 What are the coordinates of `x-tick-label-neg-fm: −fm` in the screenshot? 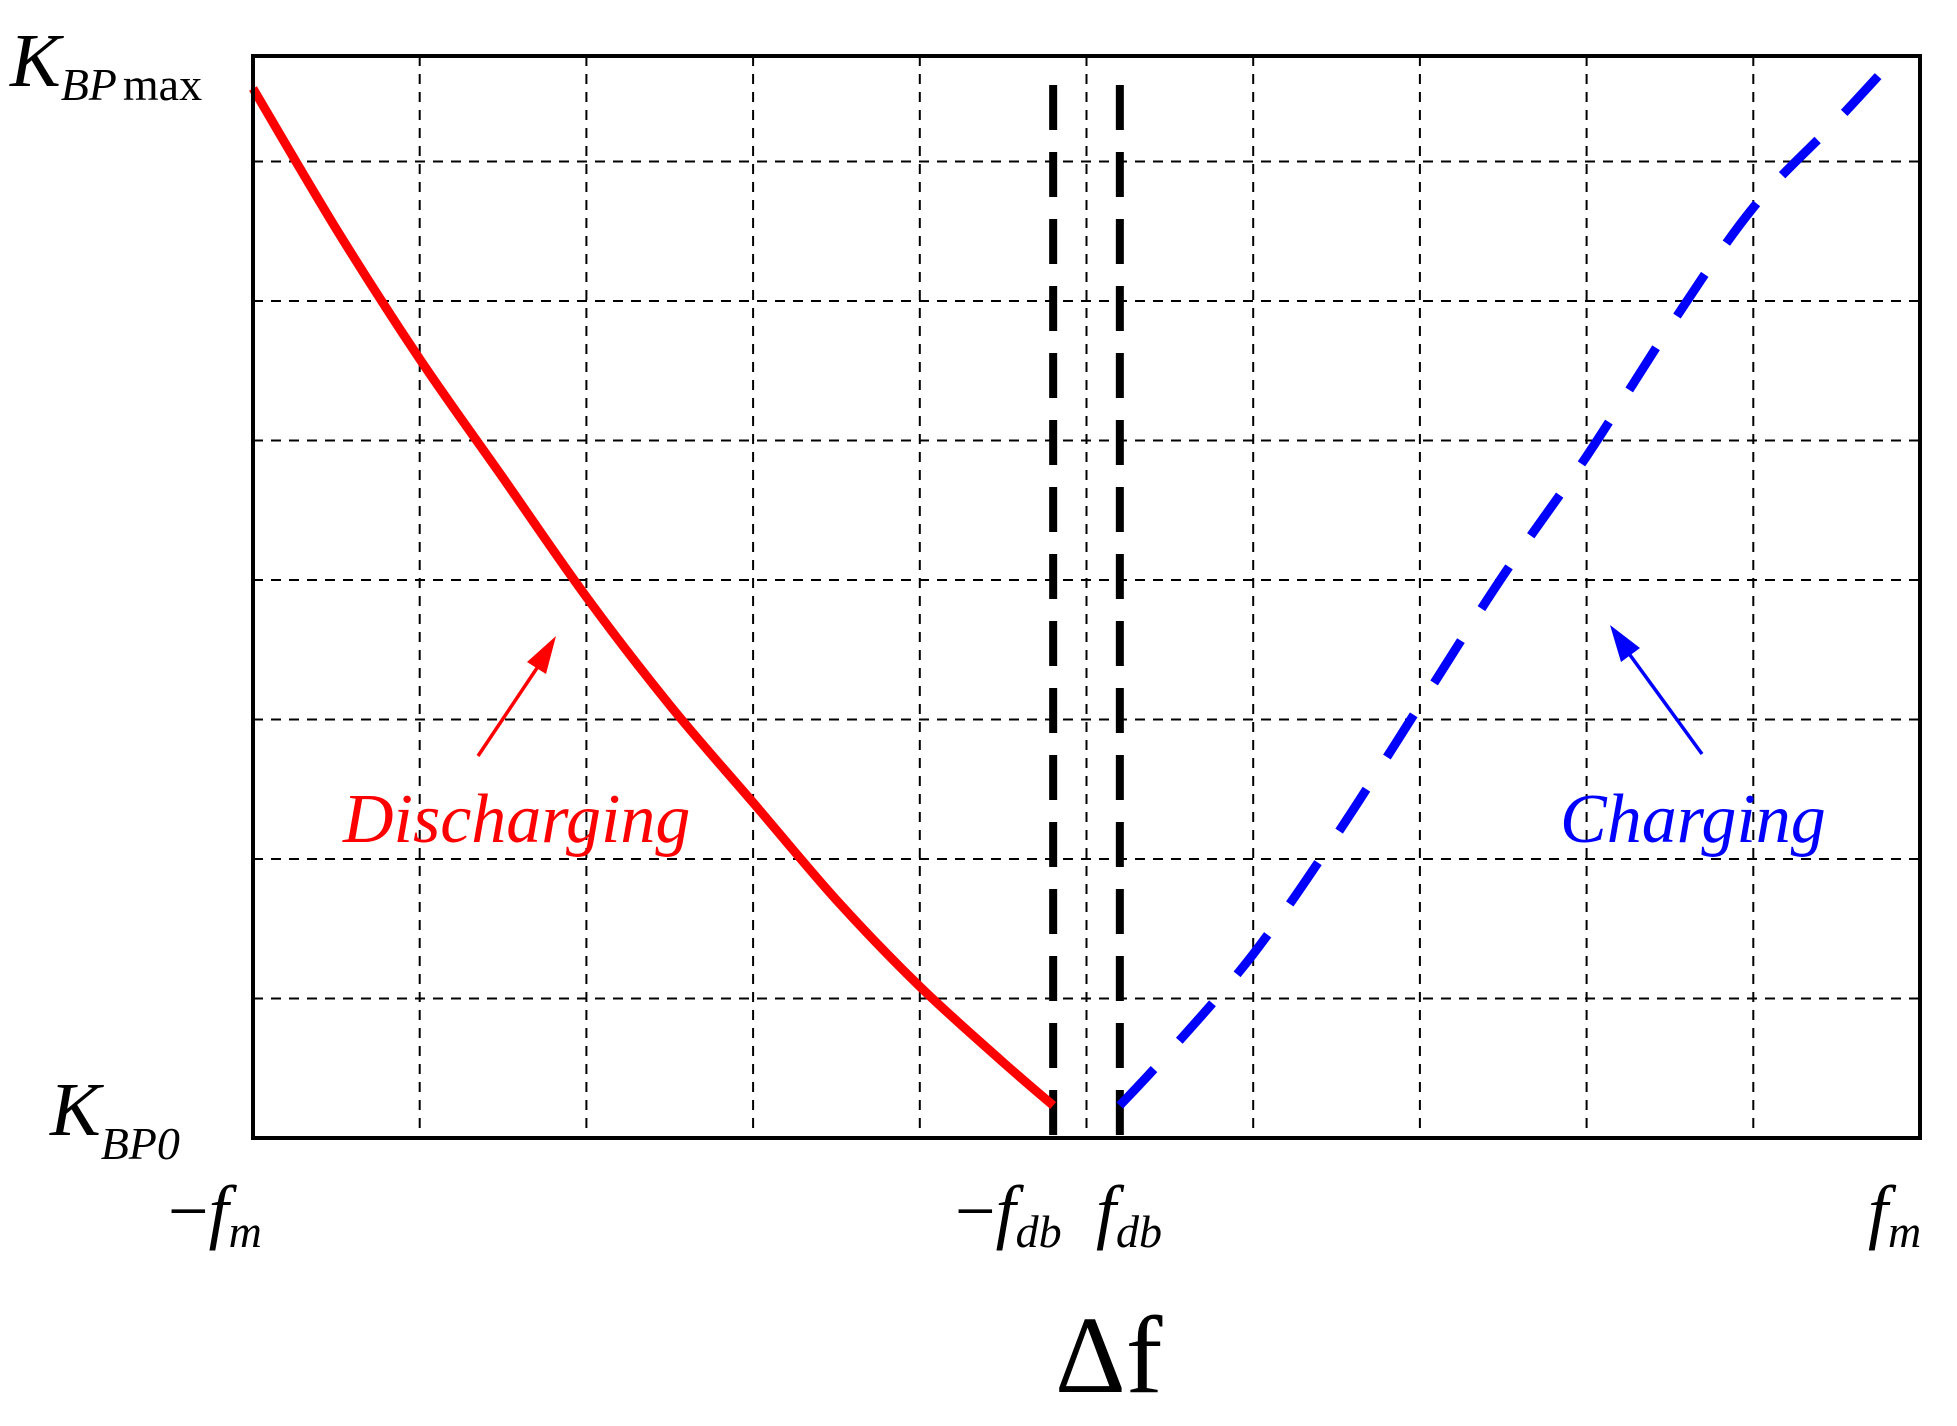 It's located at (215, 1214).